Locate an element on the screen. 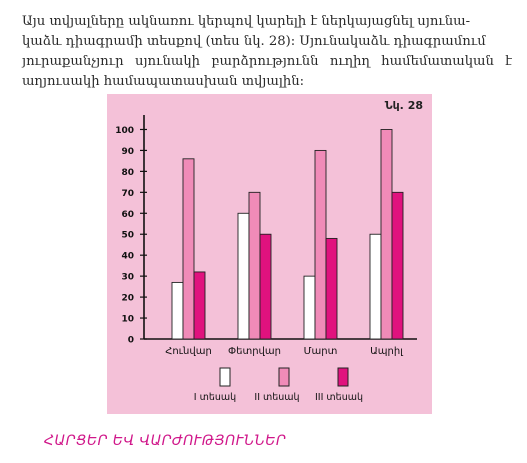 This screenshot has height=463, width=527. y-tick-label: 30 is located at coordinates (127, 278).